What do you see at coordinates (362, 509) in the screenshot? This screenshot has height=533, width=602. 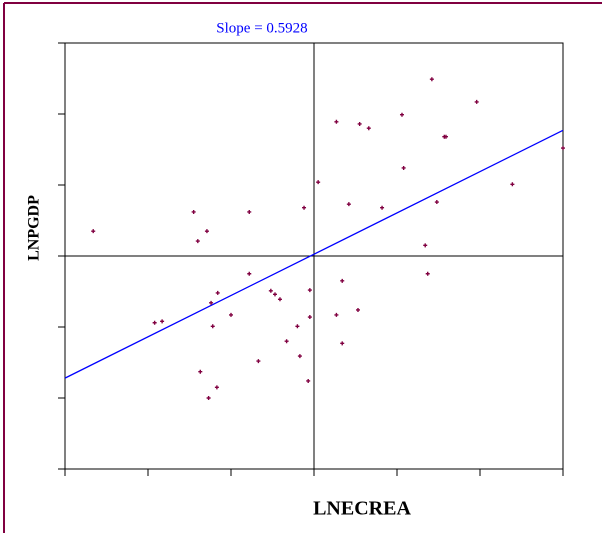 I see `x-axis-label: LNECREA` at bounding box center [362, 509].